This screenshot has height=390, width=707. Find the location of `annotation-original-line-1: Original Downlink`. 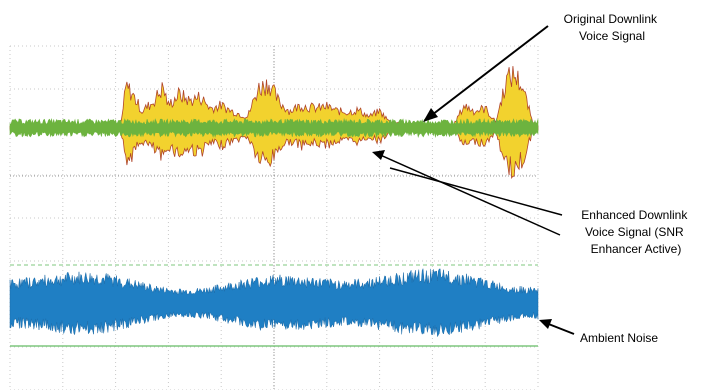

annotation-original-line-1: Original Downlink is located at coordinates (611, 19).